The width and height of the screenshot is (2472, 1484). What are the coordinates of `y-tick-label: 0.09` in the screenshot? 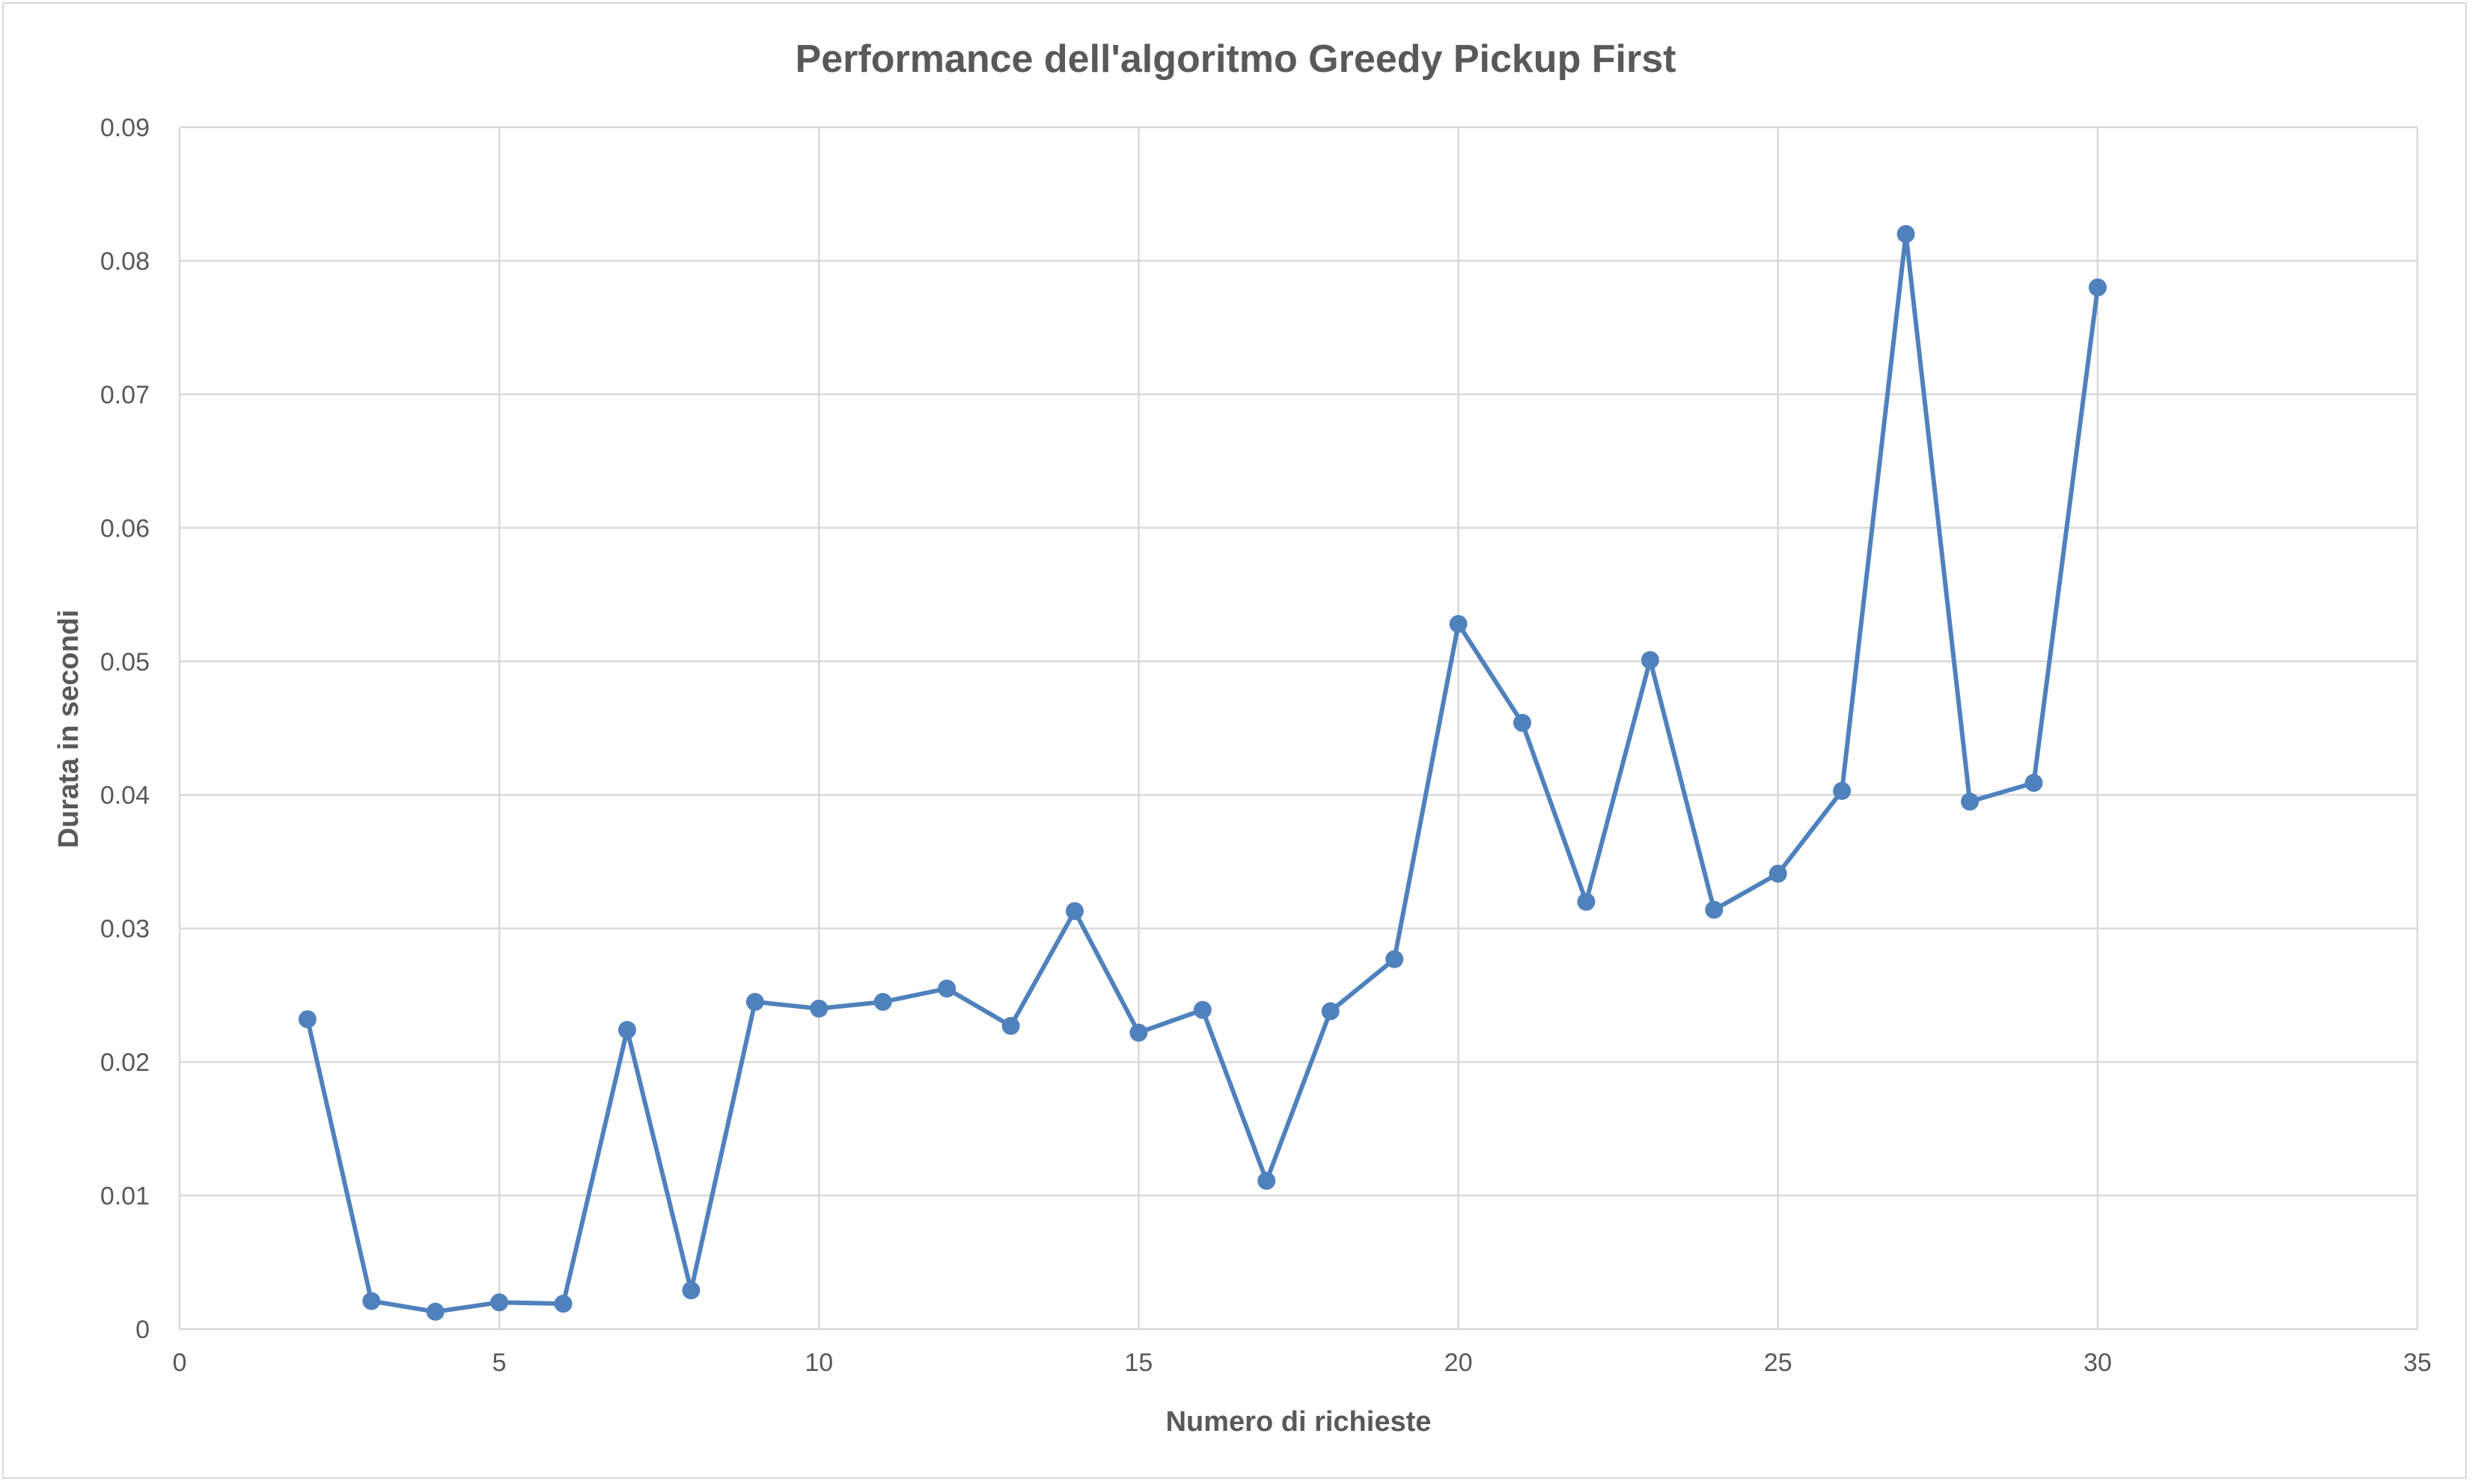 It's located at (125, 128).